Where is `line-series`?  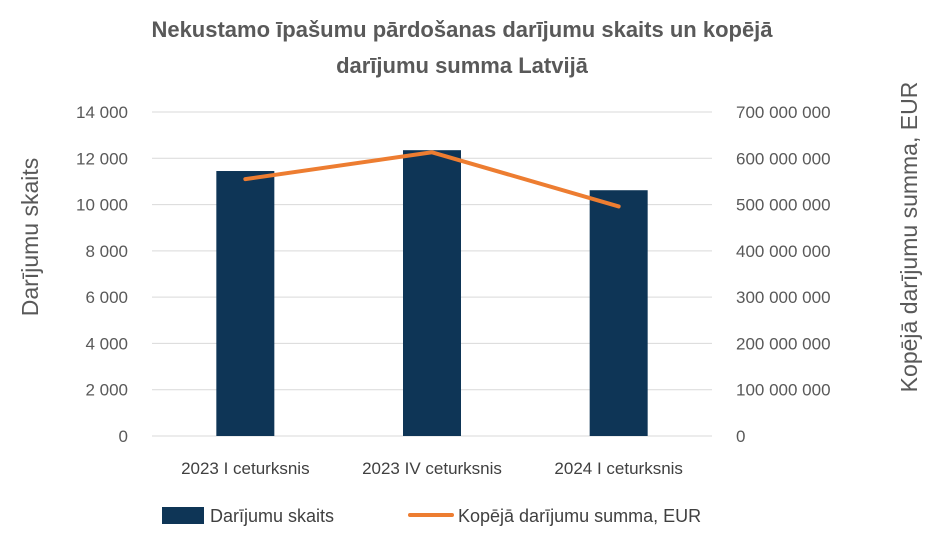
line-series is located at coordinates (432, 179).